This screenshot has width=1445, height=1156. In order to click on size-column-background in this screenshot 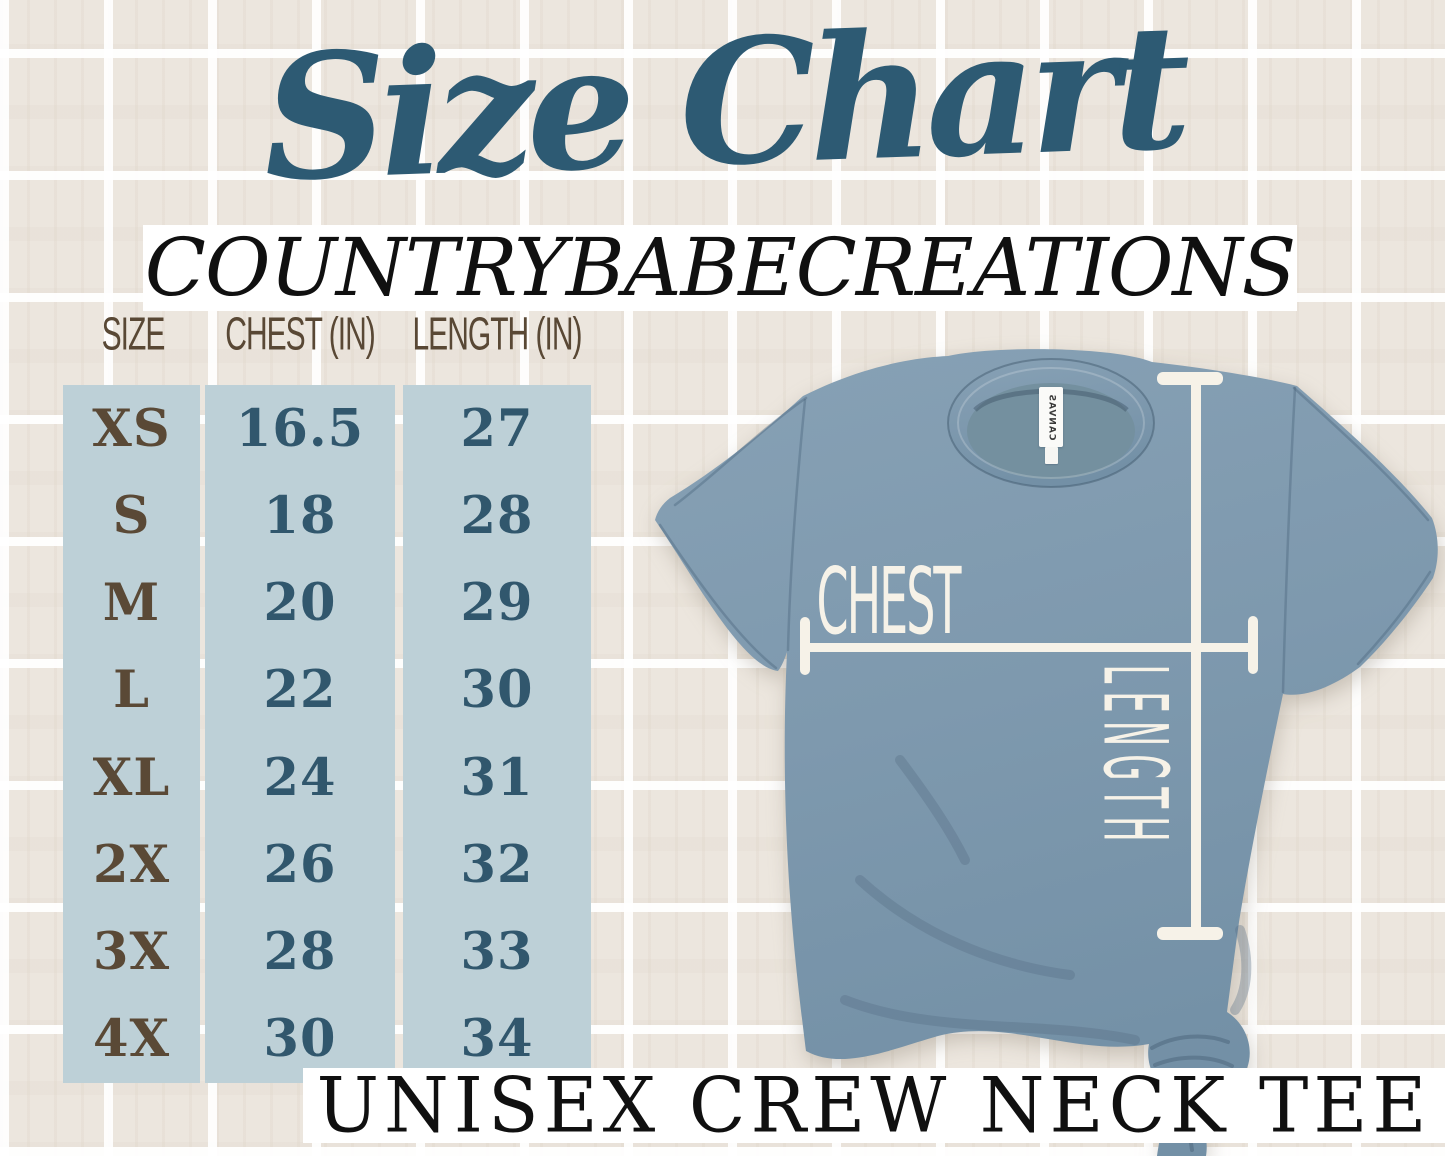, I will do `click(131, 734)`.